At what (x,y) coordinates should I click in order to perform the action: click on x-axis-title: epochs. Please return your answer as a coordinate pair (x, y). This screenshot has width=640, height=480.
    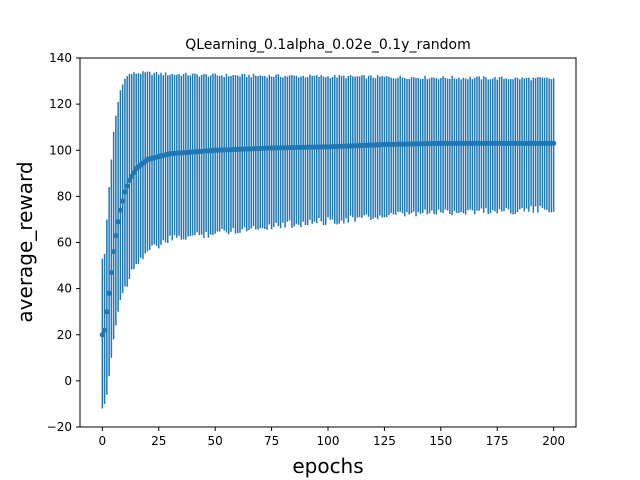
    Looking at the image, I should click on (327, 466).